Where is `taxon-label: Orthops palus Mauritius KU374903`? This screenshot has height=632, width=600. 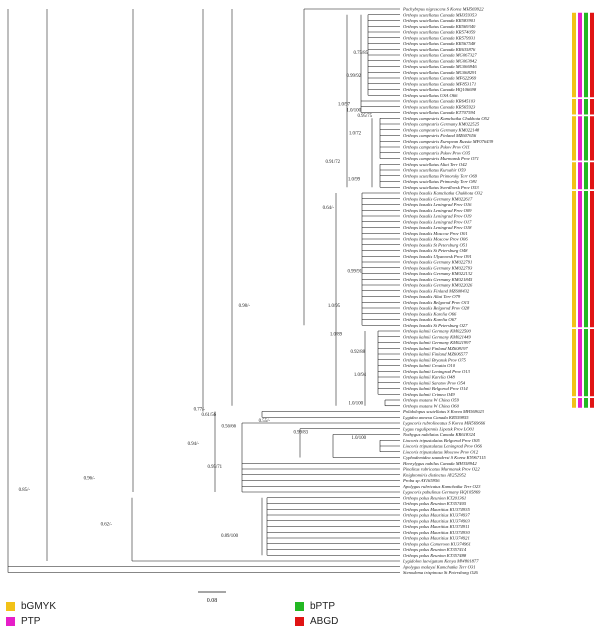 taxon-label: Orthops palus Mauritius KU374903 is located at coordinates (436, 520).